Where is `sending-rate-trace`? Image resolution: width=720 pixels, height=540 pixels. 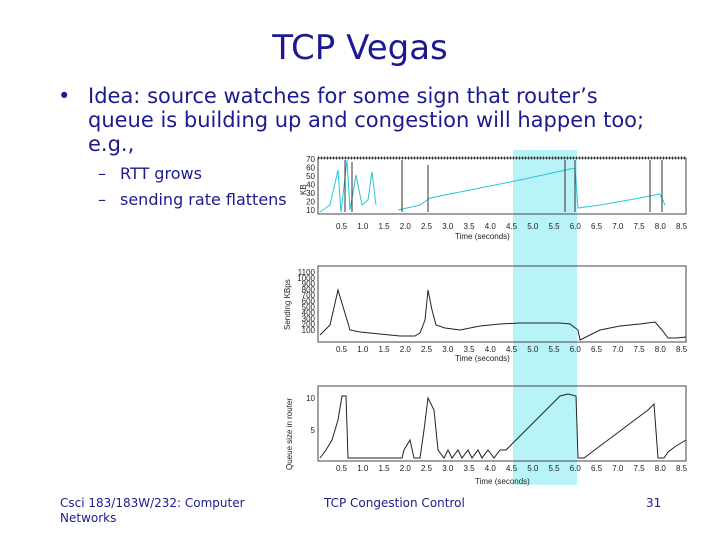 sending-rate-trace is located at coordinates (503, 314).